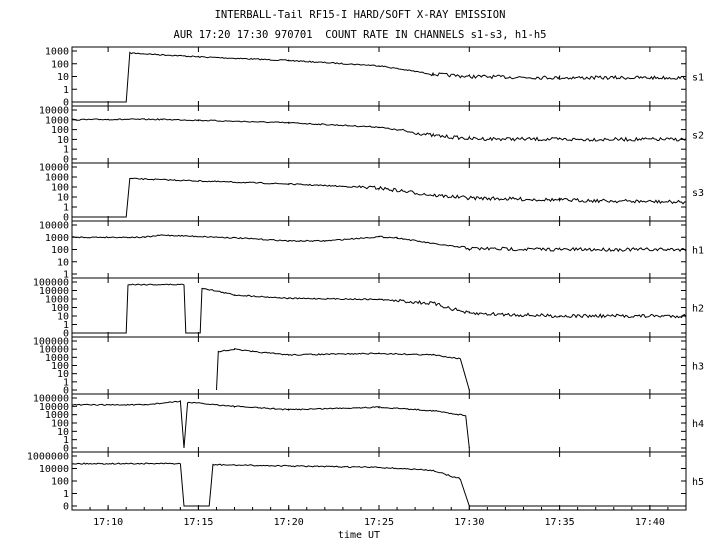  What do you see at coordinates (108, 522) in the screenshot?
I see `xtick-label: 17:10` at bounding box center [108, 522].